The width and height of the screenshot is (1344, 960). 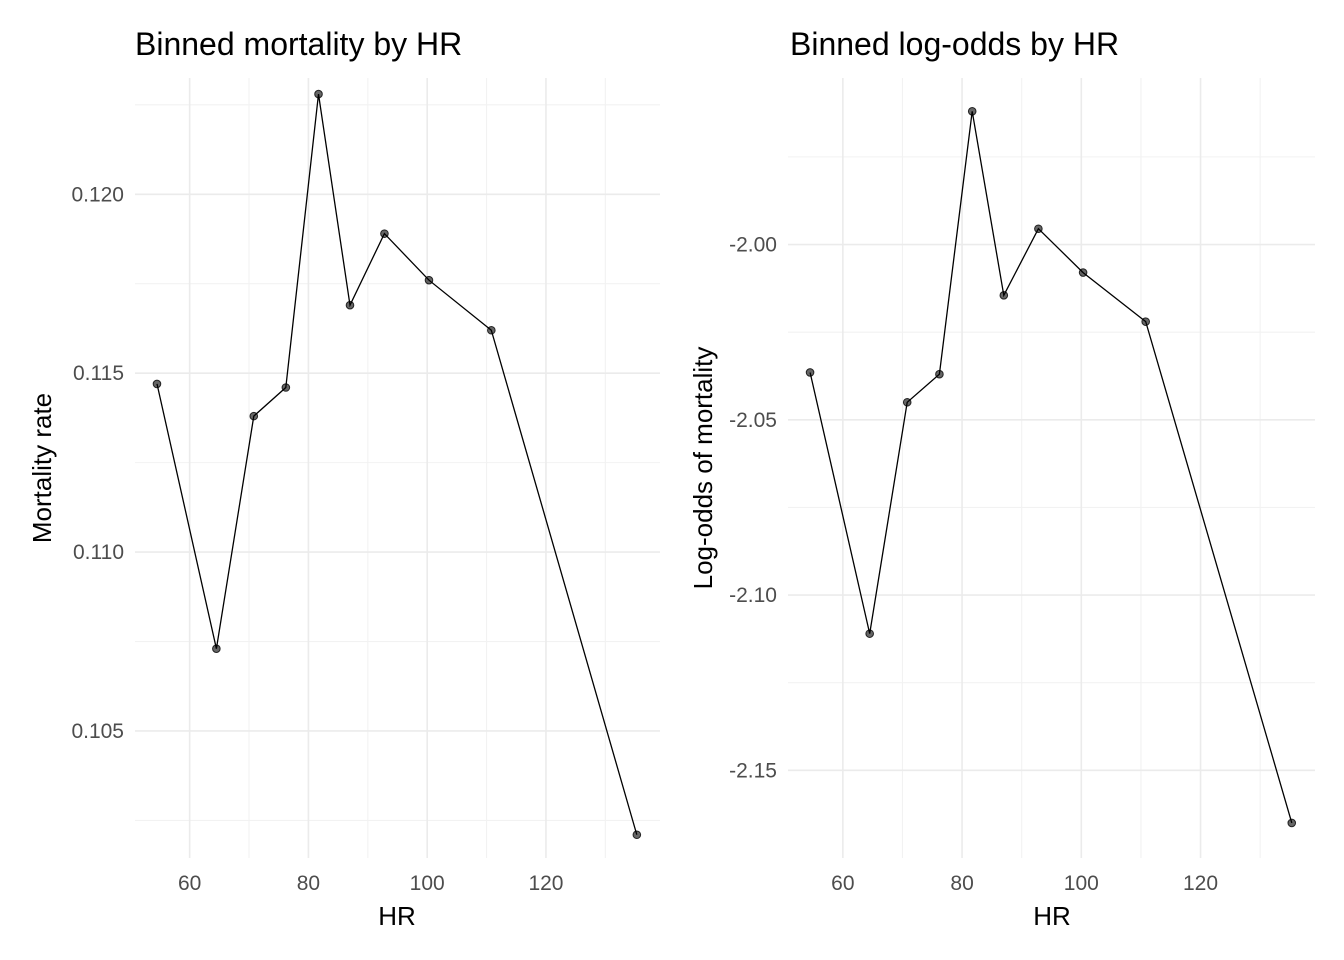 I want to click on y-tick-label: -2.10, so click(x=753, y=595).